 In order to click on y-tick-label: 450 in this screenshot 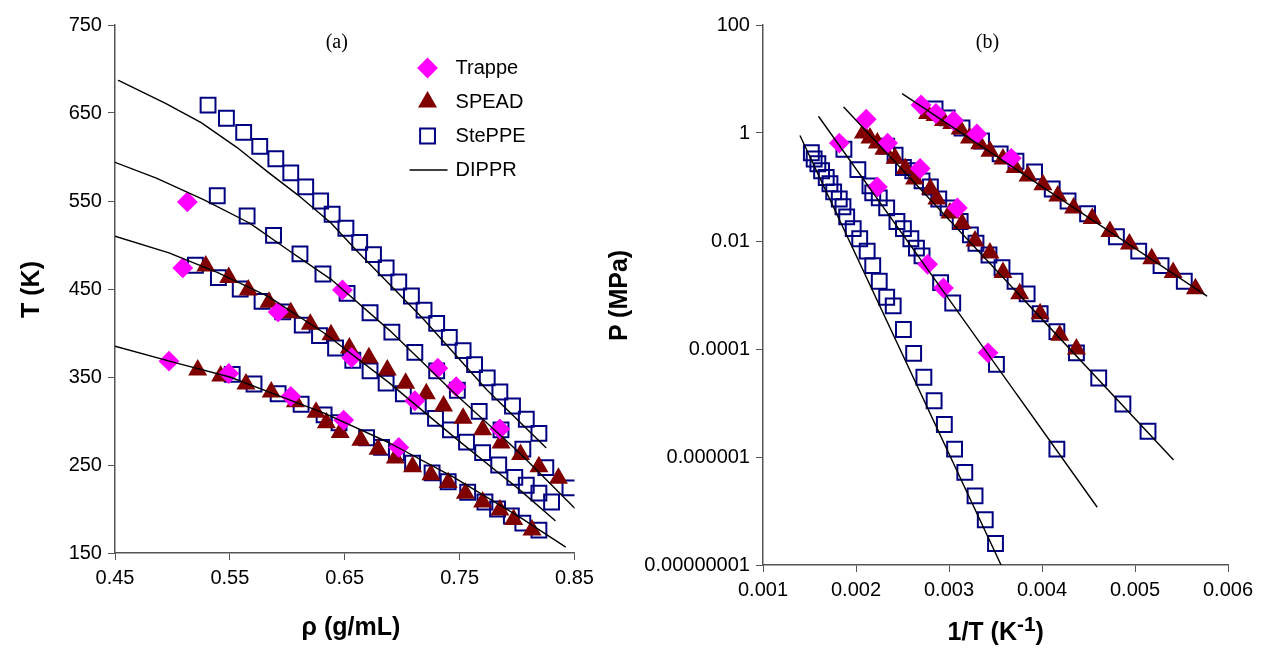, I will do `click(85, 287)`.